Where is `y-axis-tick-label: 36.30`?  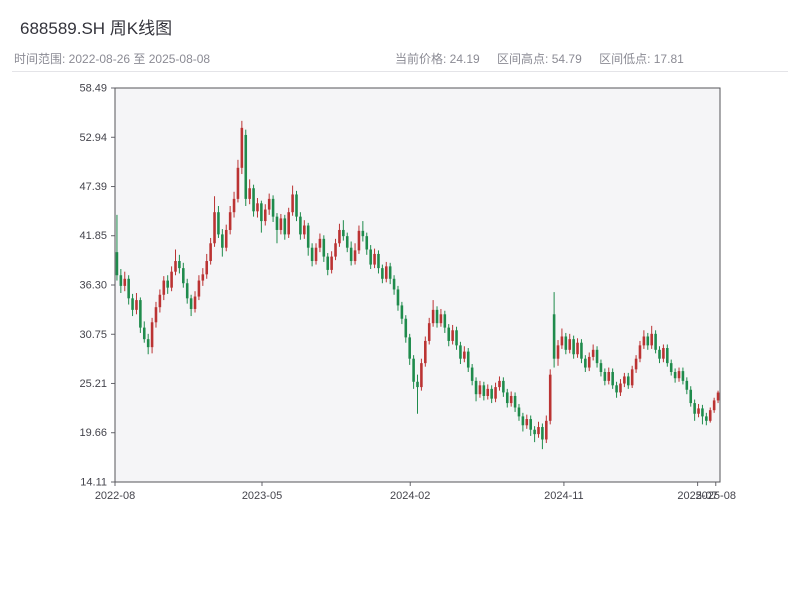 y-axis-tick-label: 36.30 is located at coordinates (93, 286).